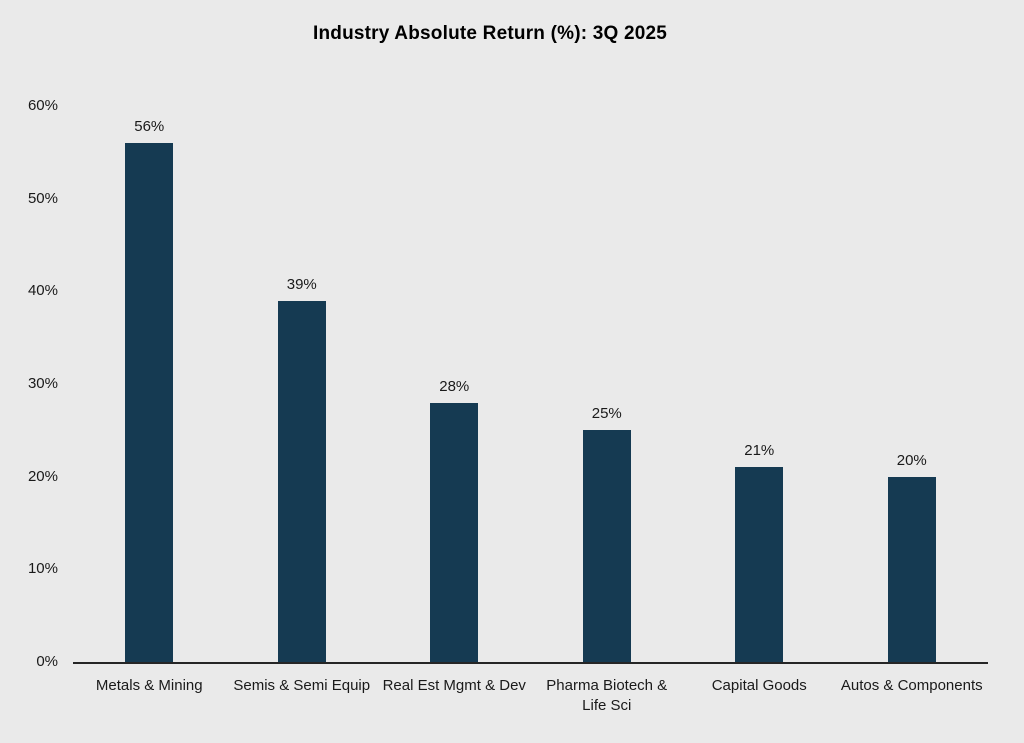 This screenshot has height=743, width=1024. Describe the element at coordinates (149, 127) in the screenshot. I see `bar-value-label: 56%` at that location.